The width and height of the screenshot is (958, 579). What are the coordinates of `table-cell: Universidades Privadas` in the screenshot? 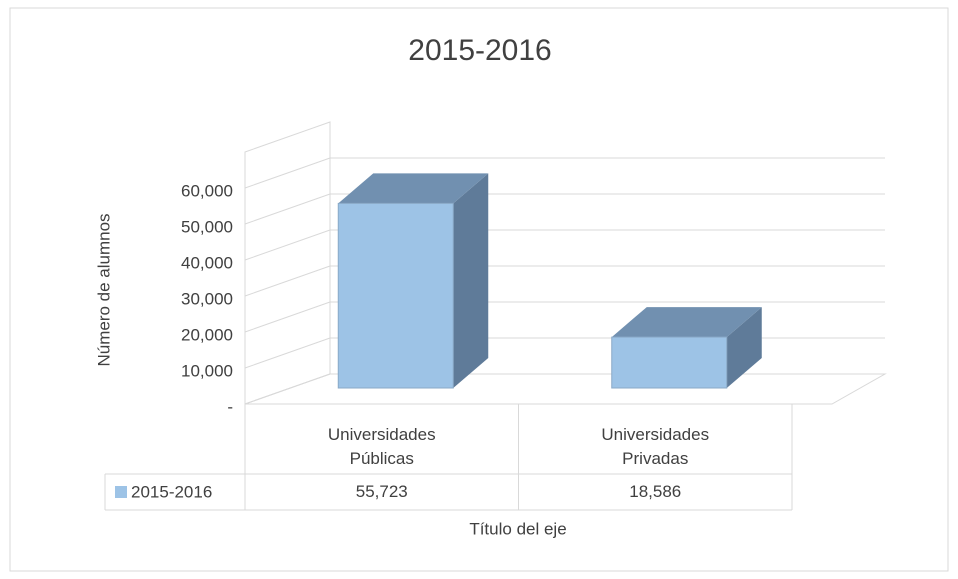 It's located at (655, 446).